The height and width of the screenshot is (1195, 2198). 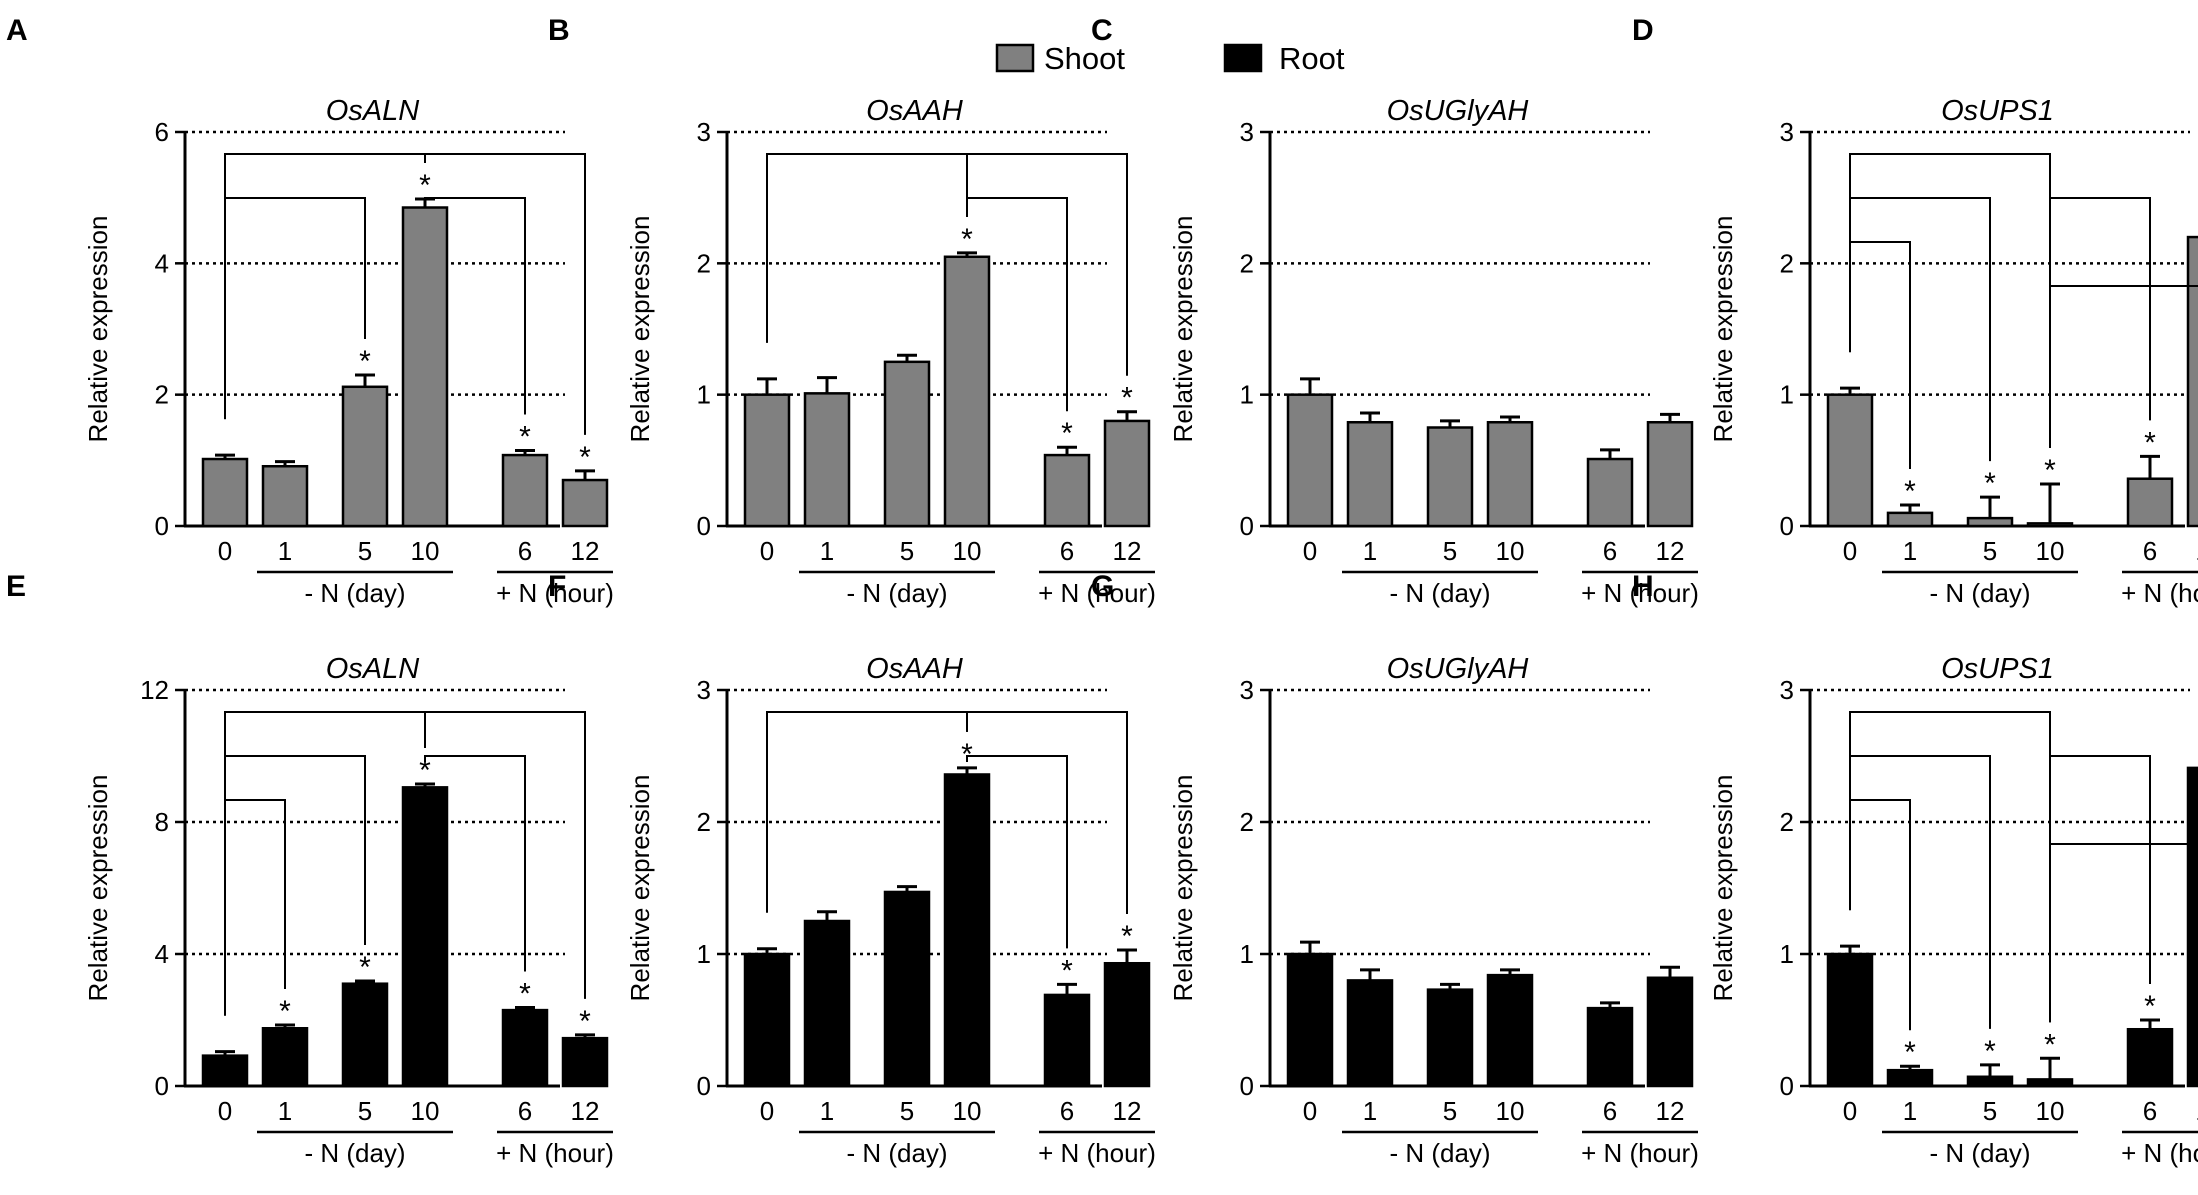 I want to click on panel-letter: G, so click(x=1102, y=586).